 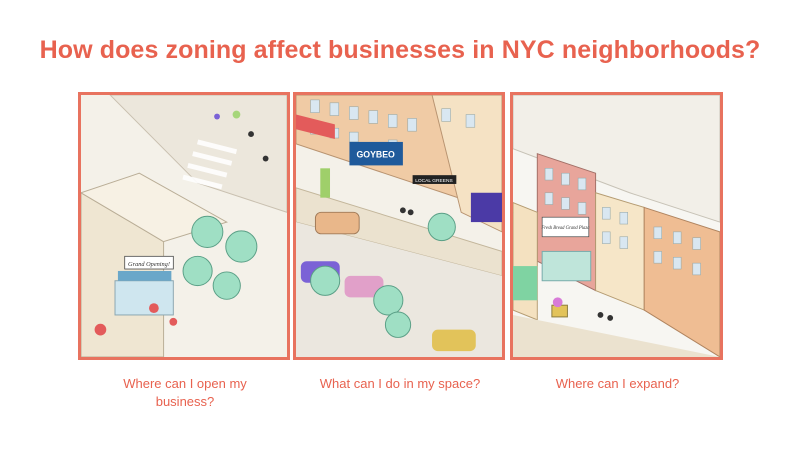 I want to click on caption-open-business: Where can I open my business?, so click(x=185, y=392).